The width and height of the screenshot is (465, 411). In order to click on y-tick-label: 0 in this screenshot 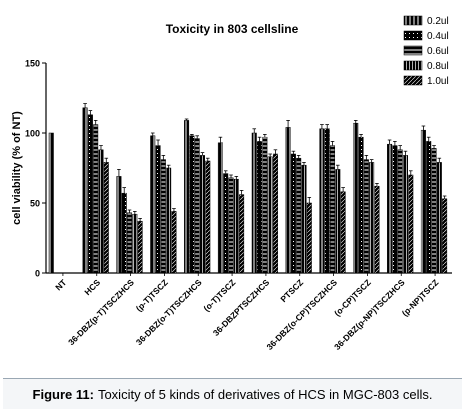, I will do `click(37, 274)`.